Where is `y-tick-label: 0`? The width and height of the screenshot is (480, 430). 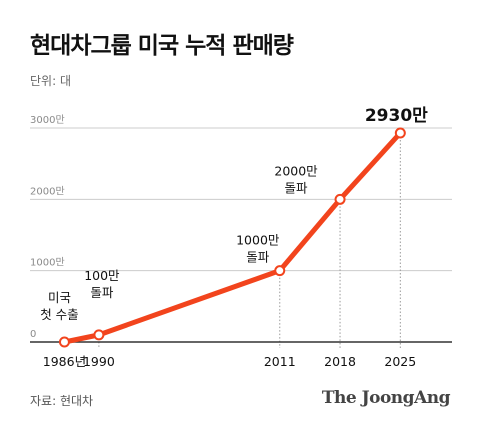 y-tick-label: 0 is located at coordinates (33, 334).